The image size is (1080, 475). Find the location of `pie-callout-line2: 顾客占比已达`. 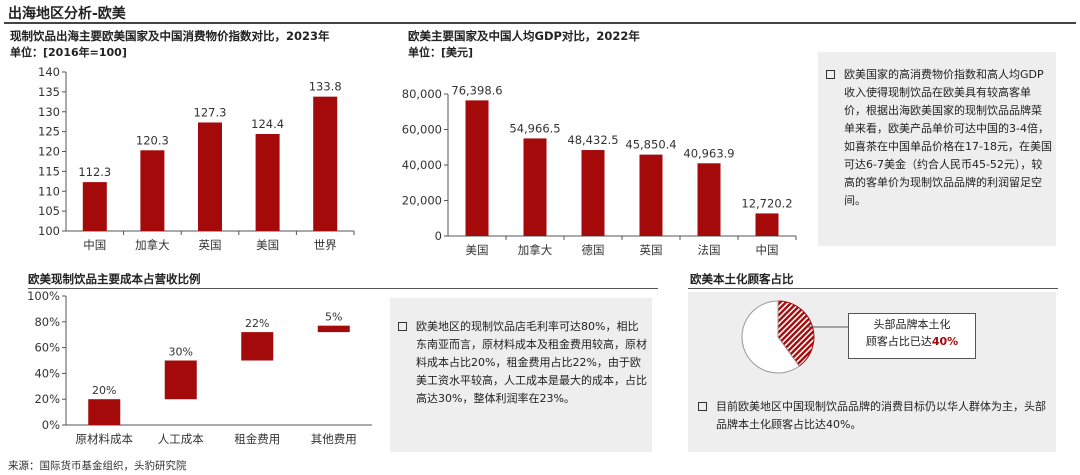

pie-callout-line2: 顾客占比已达 is located at coordinates (898, 341).